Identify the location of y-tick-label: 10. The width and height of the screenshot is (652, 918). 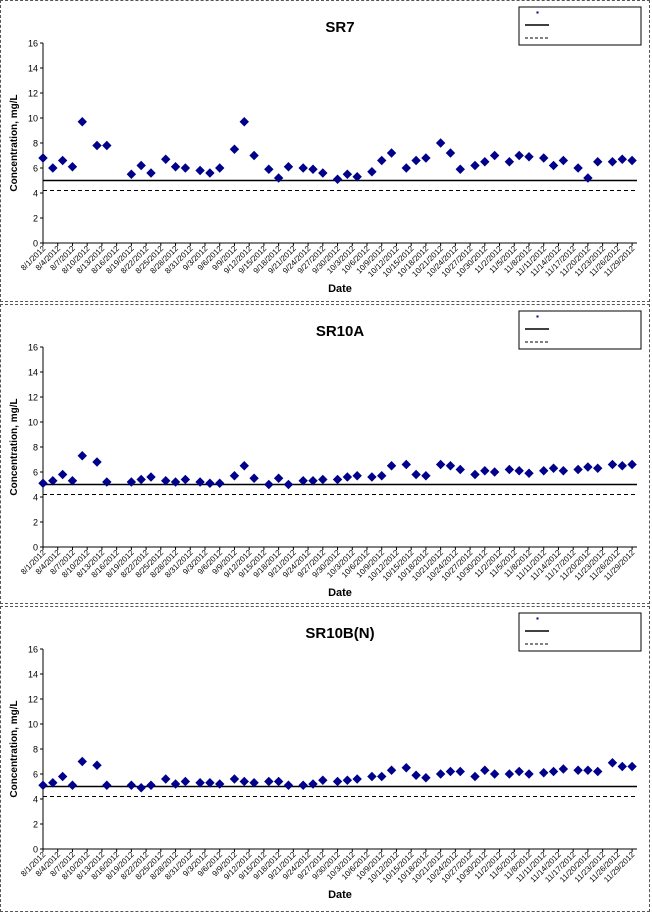
(33, 423).